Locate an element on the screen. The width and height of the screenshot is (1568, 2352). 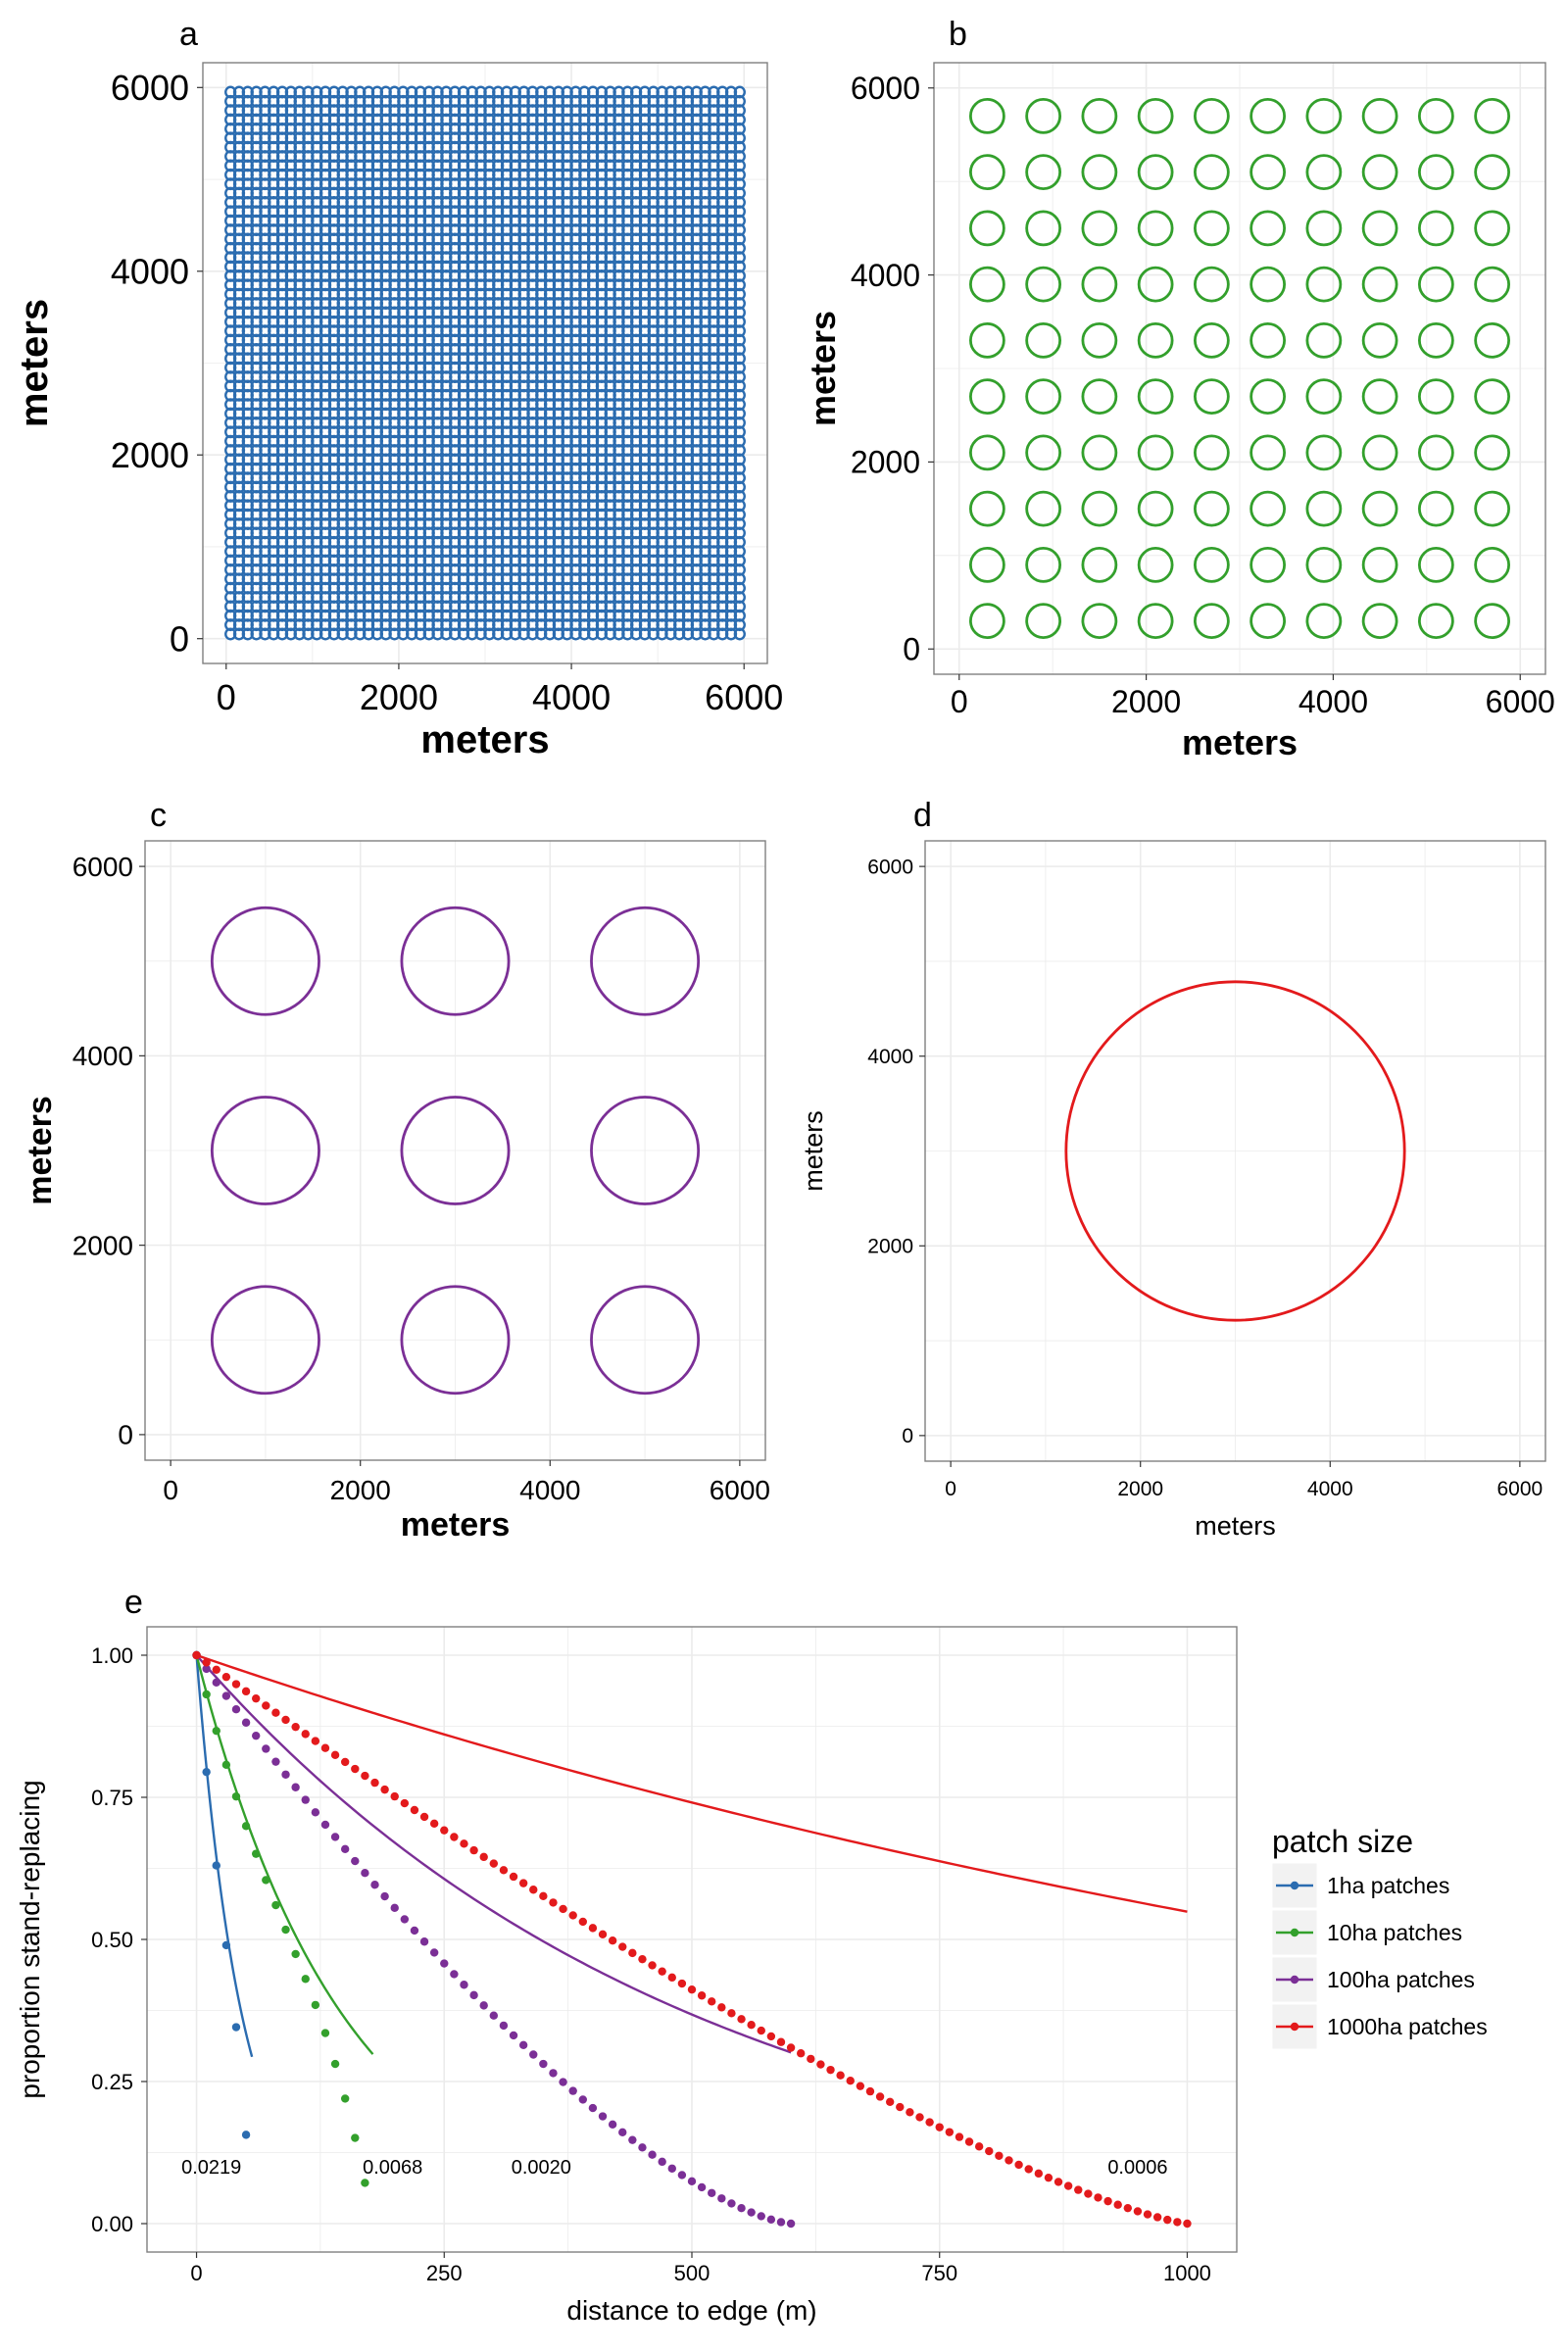
rate-label: 0.0219 is located at coordinates (211, 2168).